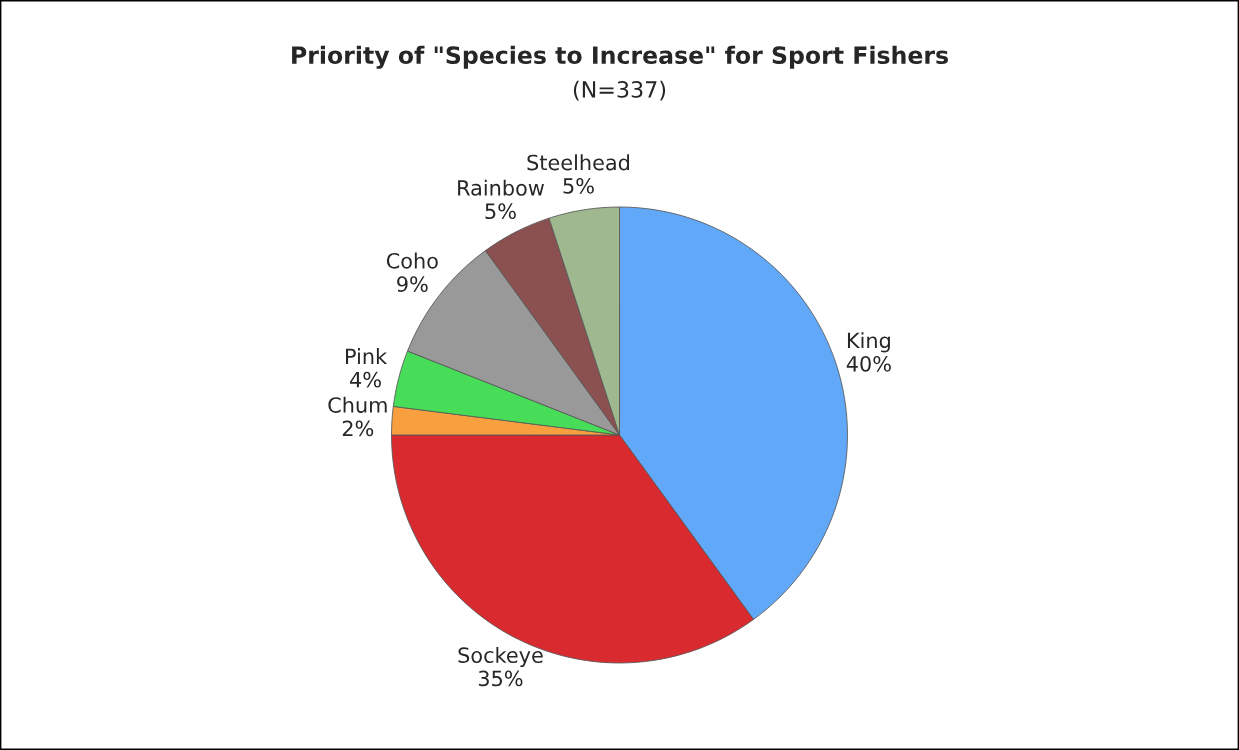 The width and height of the screenshot is (1239, 750). What do you see at coordinates (868, 342) in the screenshot?
I see `slice-label: King` at bounding box center [868, 342].